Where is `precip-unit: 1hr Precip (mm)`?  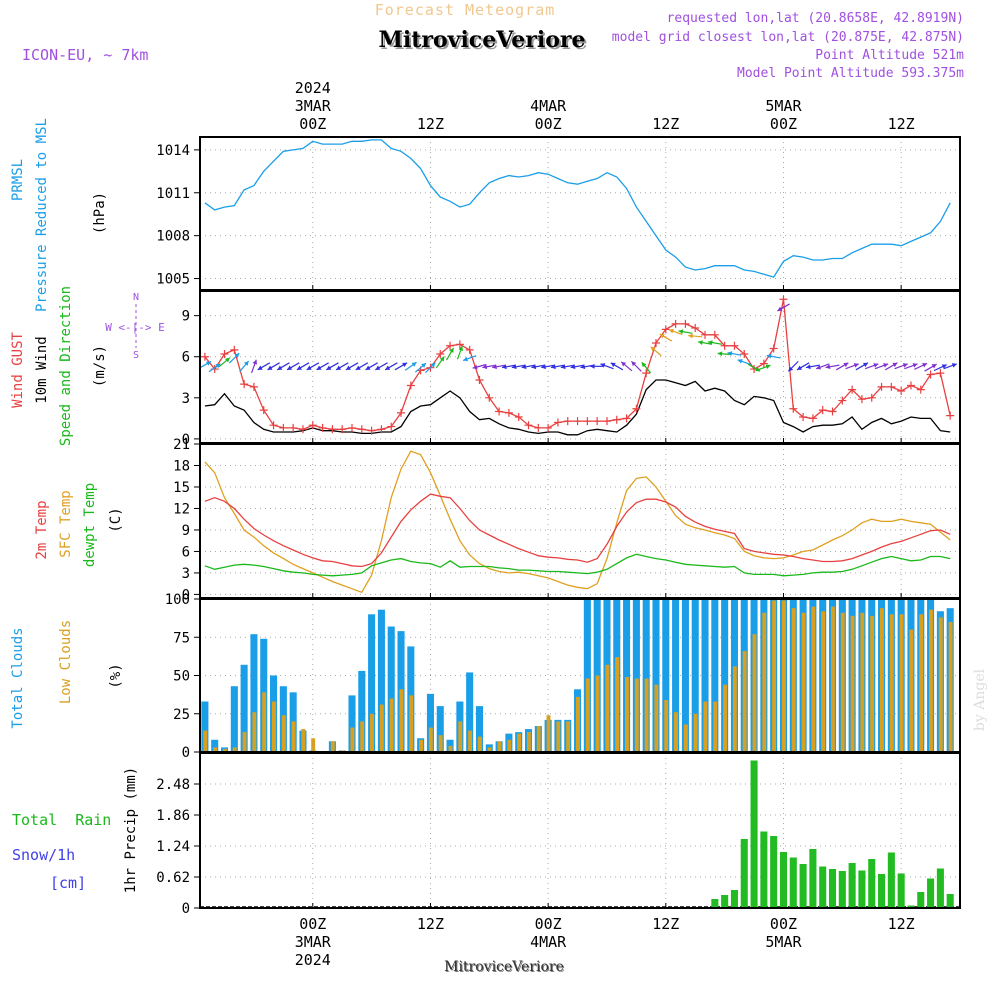 precip-unit: 1hr Precip (mm) is located at coordinates (131, 830).